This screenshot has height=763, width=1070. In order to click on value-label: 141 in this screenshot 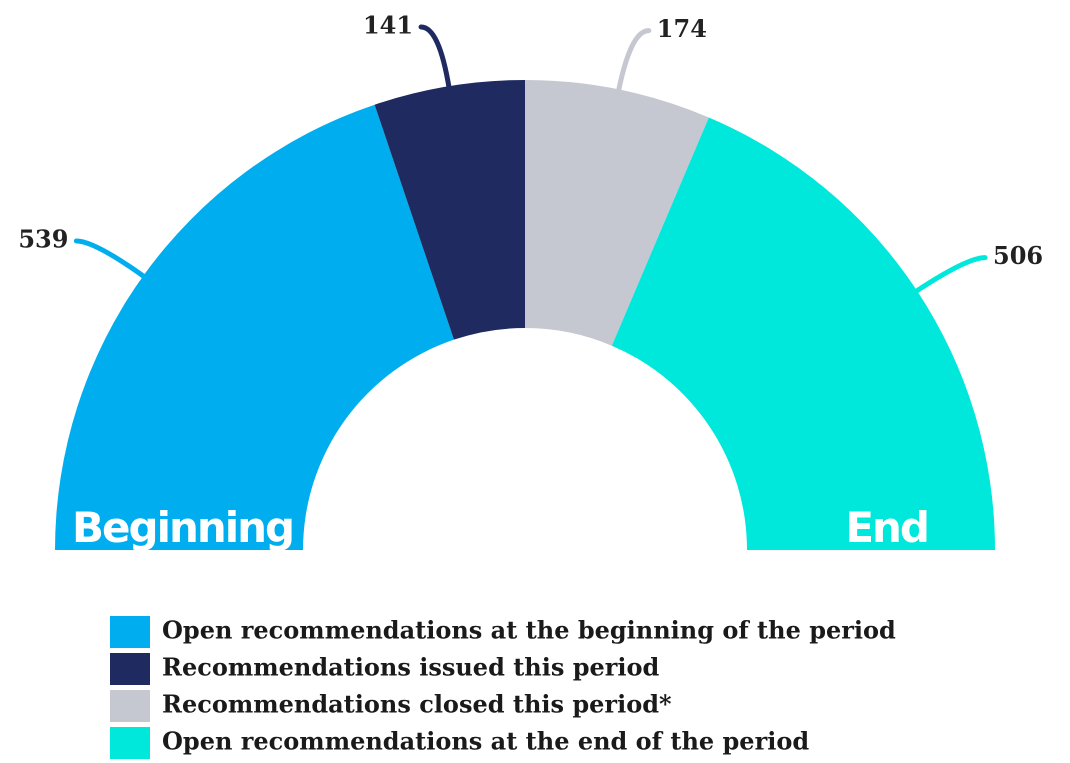, I will do `click(388, 25)`.